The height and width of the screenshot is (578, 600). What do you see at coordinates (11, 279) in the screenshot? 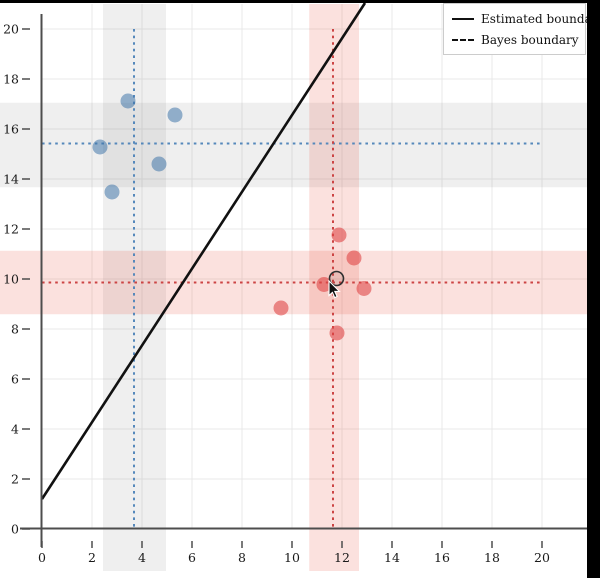
I see `y-tick-label: 10` at bounding box center [11, 279].